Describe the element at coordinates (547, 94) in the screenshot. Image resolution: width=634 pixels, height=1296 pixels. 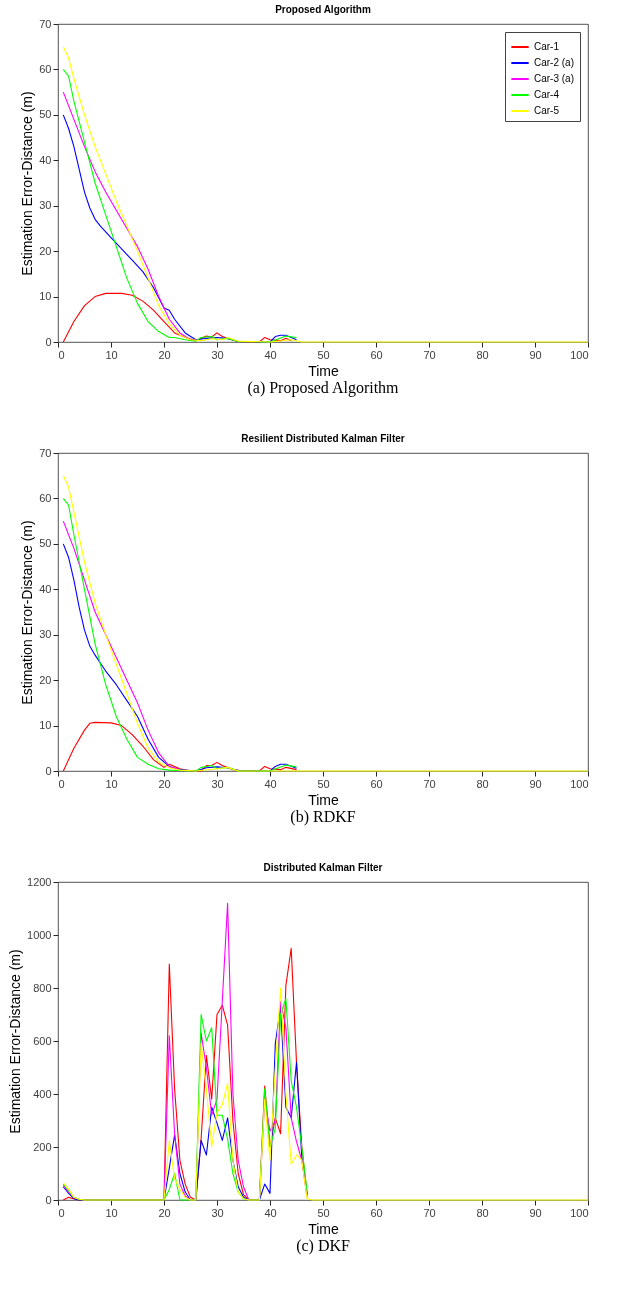
I see `legend-label: Car-4` at that location.